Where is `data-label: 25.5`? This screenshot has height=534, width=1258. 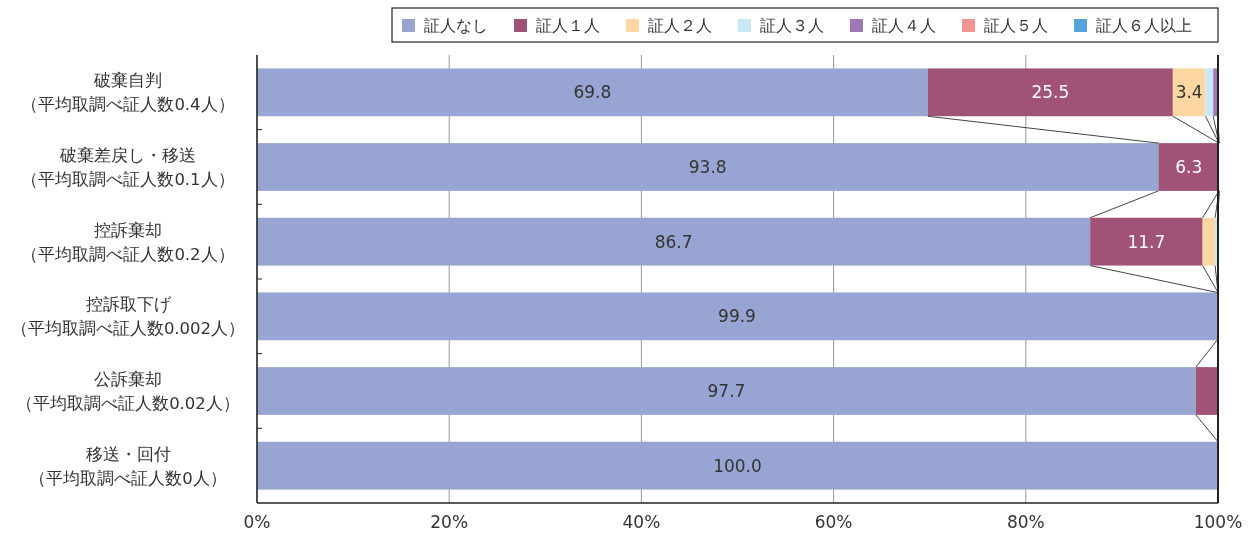 data-label: 25.5 is located at coordinates (1050, 92).